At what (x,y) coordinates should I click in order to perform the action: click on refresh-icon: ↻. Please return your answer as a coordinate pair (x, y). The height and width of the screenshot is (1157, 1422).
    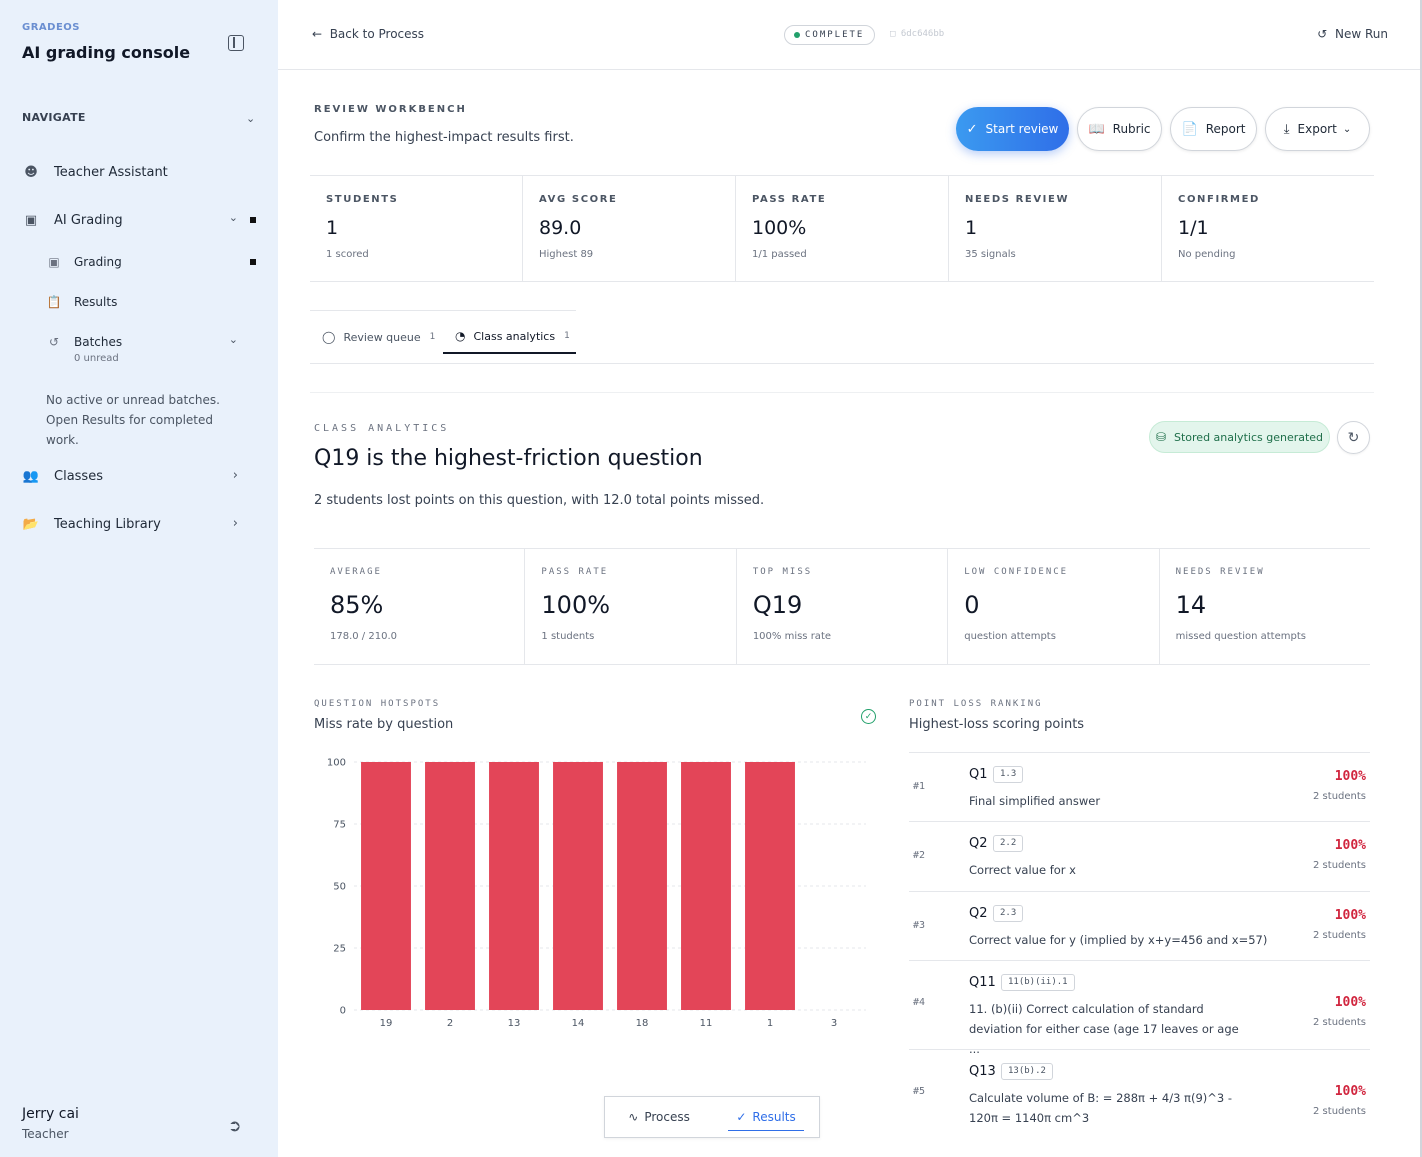
    Looking at the image, I should click on (1353, 437).